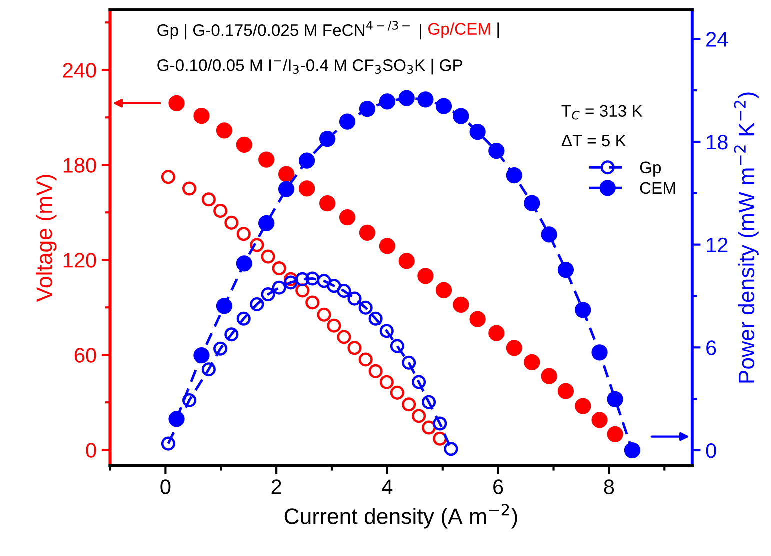 Image resolution: width=771 pixels, height=556 pixels. What do you see at coordinates (85, 355) in the screenshot?
I see `y-tick-label: 60` at bounding box center [85, 355].